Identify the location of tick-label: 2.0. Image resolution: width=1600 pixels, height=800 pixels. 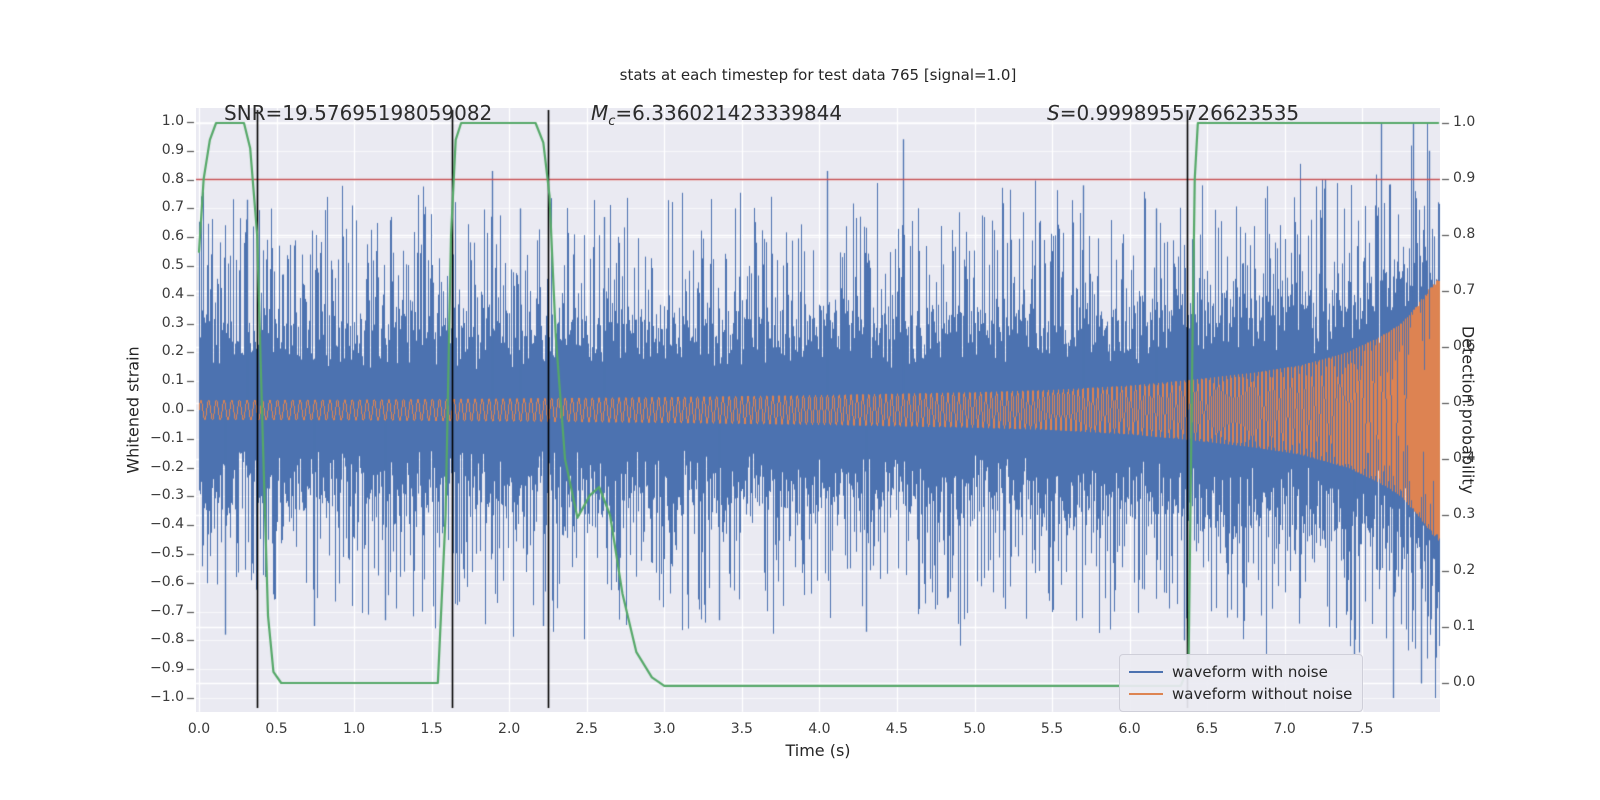
(509, 729).